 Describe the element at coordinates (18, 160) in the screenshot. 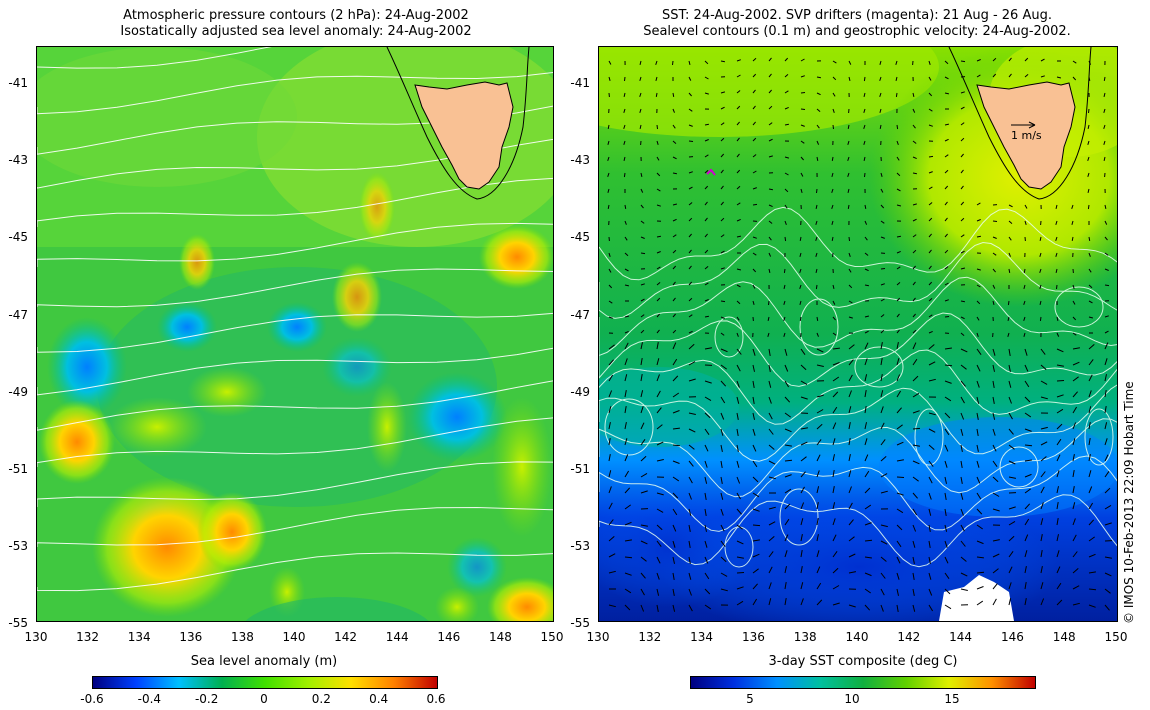

I see `latitude-tick-label: -43` at that location.